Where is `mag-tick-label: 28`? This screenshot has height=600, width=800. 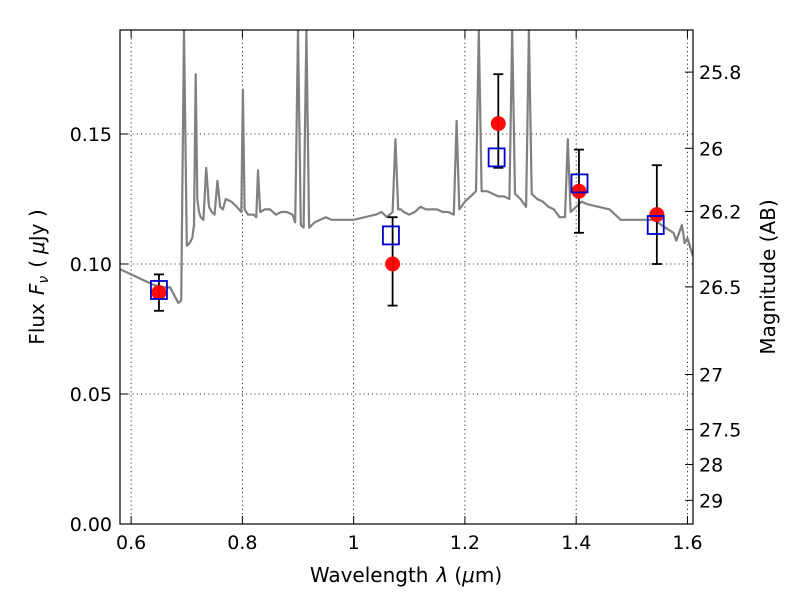 mag-tick-label: 28 is located at coordinates (711, 465).